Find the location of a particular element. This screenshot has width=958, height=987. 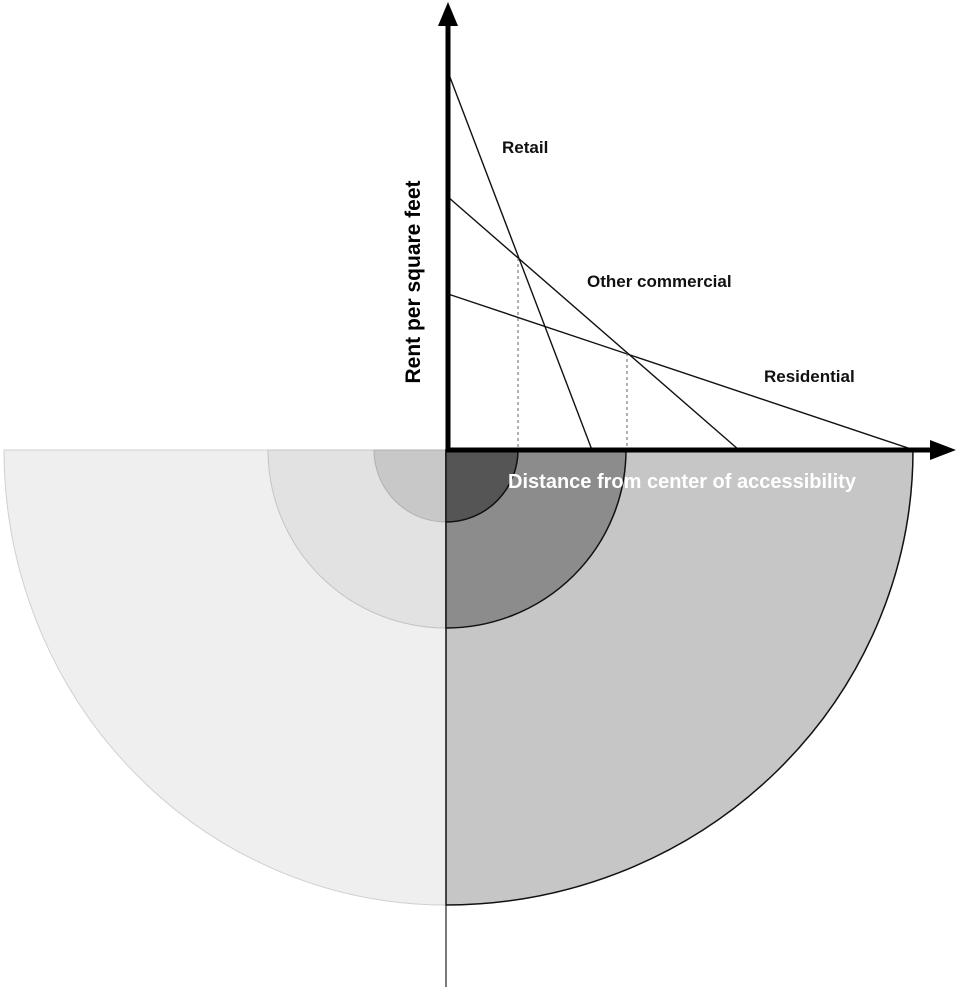

x-axis-title: Distance from center of accessibility is located at coordinates (682, 482).